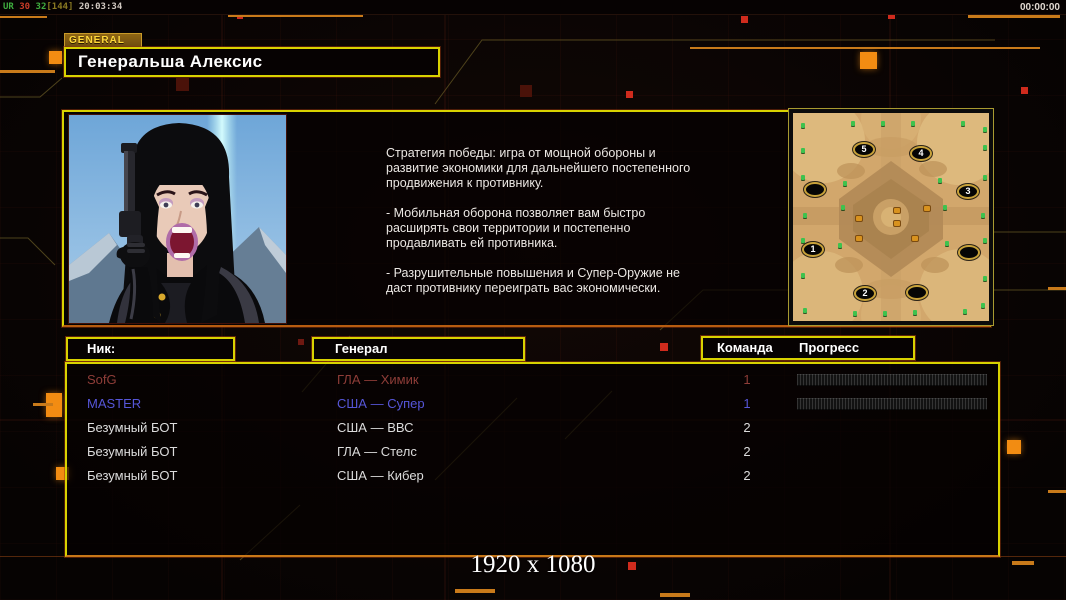  I want to click on player-row: Безумный БОТ ГЛА — Стелс 2, so click(532, 452).